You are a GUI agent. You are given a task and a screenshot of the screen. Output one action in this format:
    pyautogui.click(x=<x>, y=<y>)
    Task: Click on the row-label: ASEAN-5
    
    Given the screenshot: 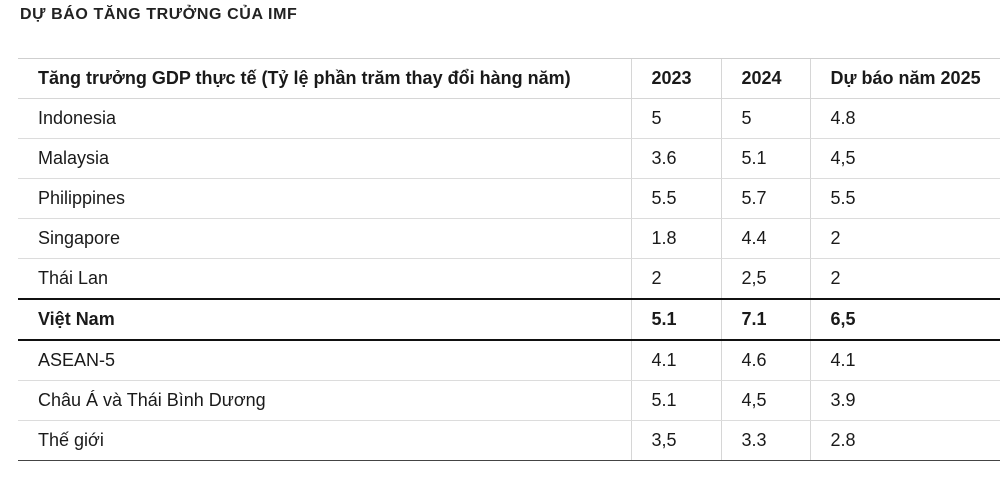 What is the action you would take?
    pyautogui.click(x=324, y=360)
    